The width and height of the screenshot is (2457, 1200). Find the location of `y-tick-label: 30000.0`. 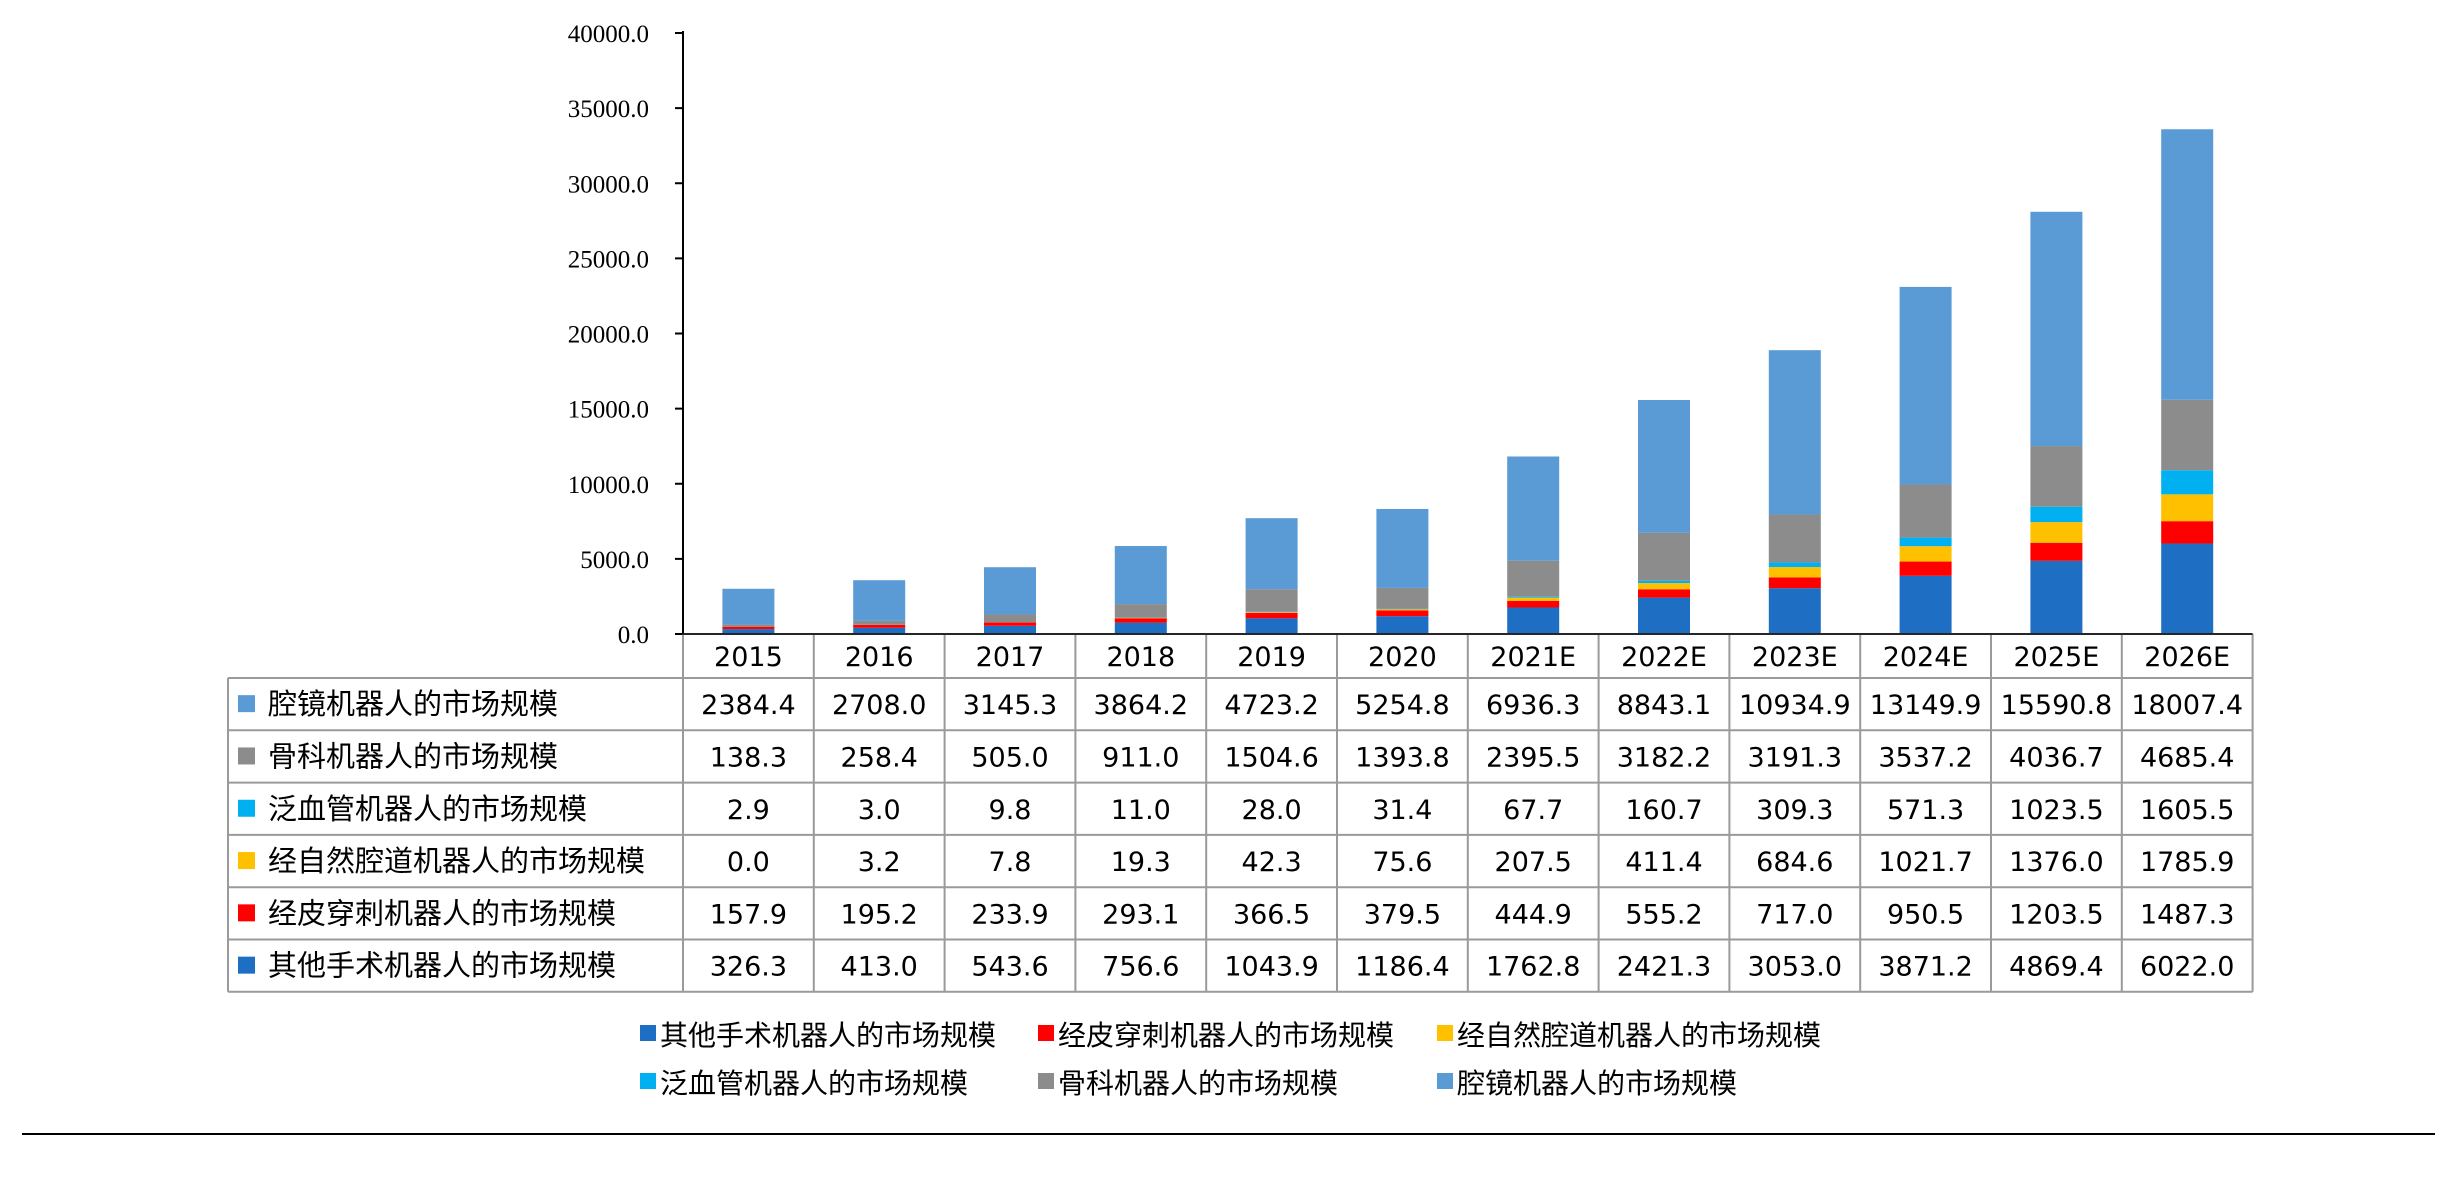

y-tick-label: 30000.0 is located at coordinates (608, 184).